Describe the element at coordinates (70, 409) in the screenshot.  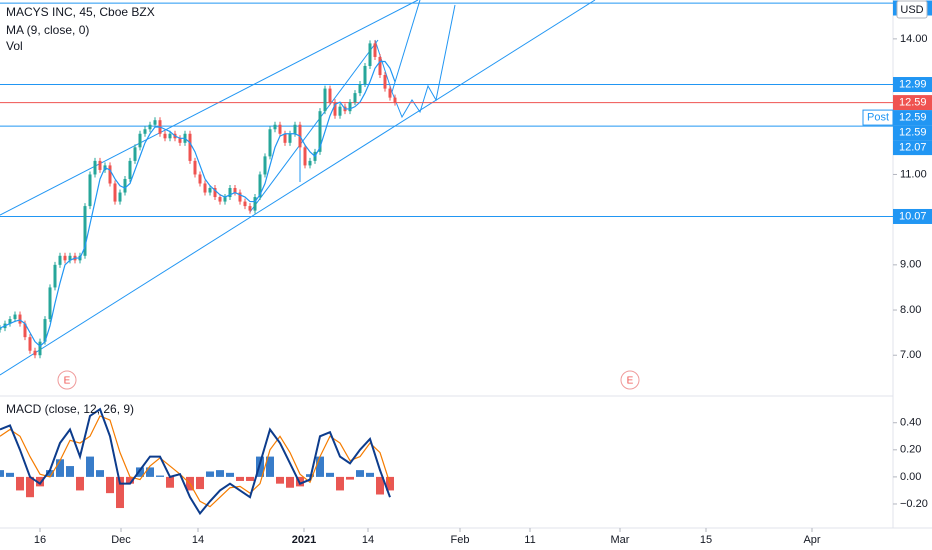
I see `macd-legend: MACD (close, 12, 26, 9)` at that location.